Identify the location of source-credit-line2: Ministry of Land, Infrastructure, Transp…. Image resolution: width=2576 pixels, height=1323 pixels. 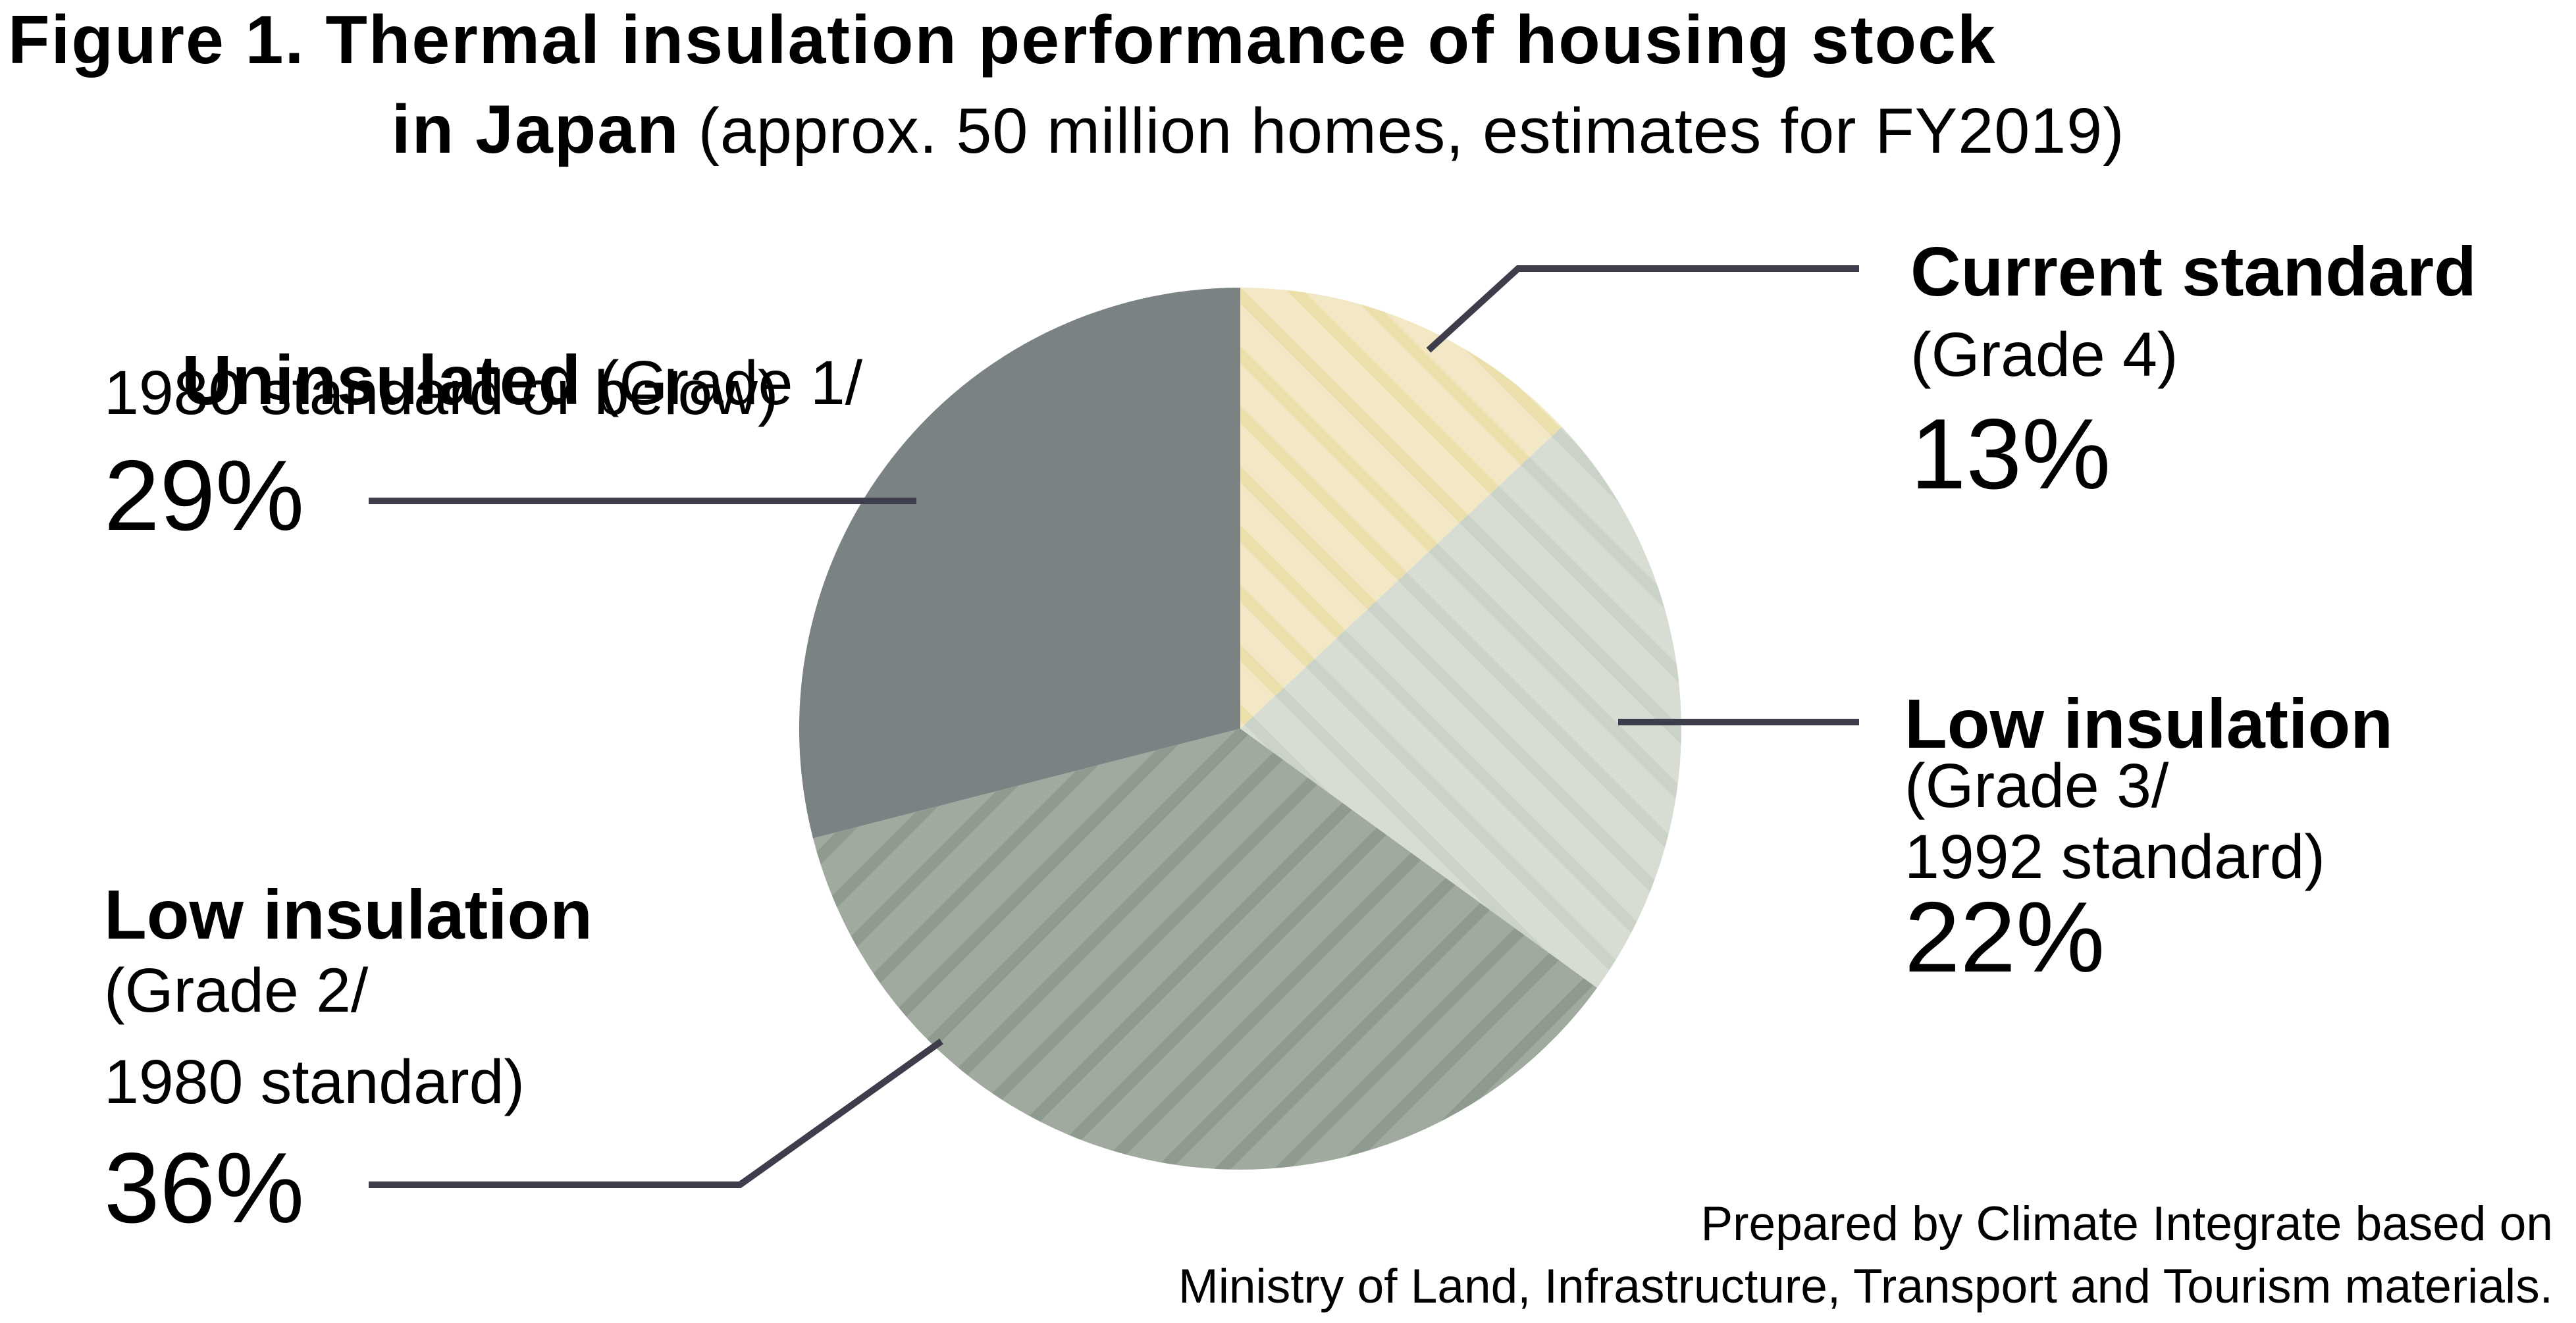
(1865, 1286).